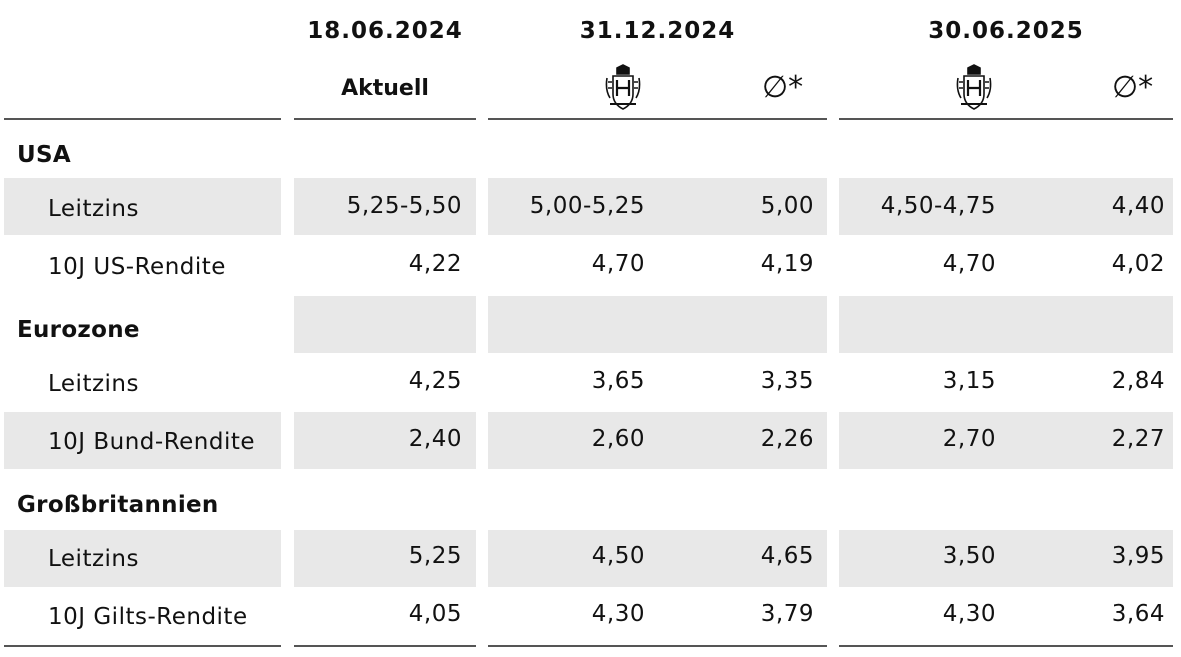  Describe the element at coordinates (587, 206) in the screenshot. I see `value-ye2024-bank: 5,00-5,25` at that location.